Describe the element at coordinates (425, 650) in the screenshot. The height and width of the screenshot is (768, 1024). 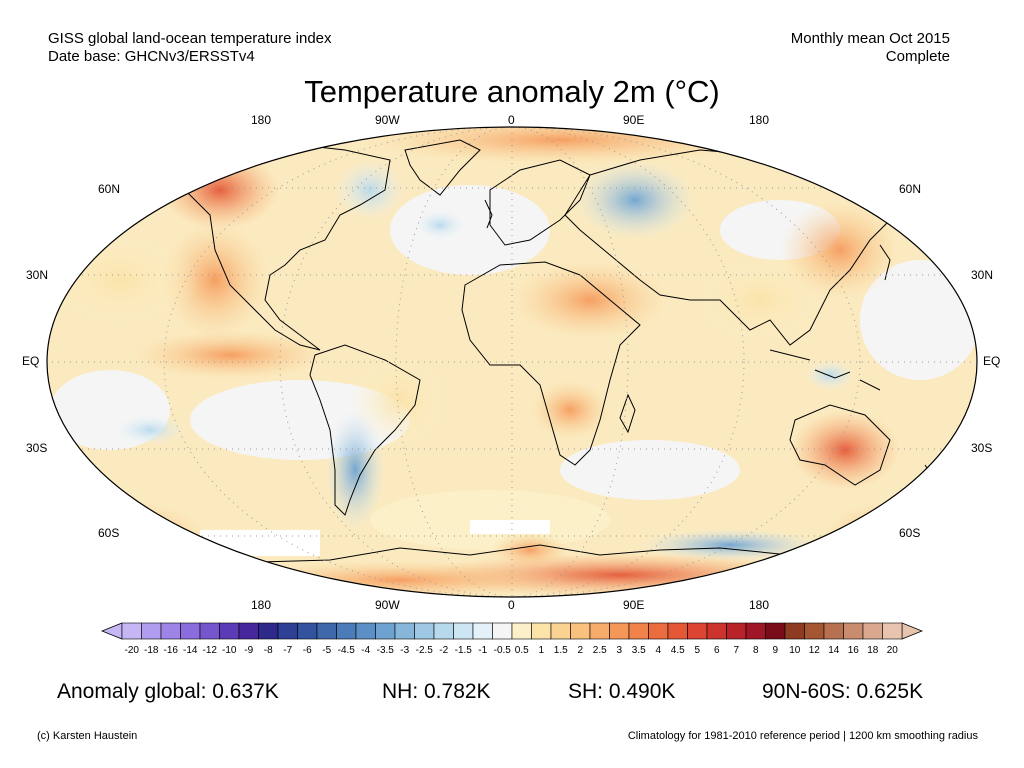
I see `colorbar-tick-label: -2.5` at that location.